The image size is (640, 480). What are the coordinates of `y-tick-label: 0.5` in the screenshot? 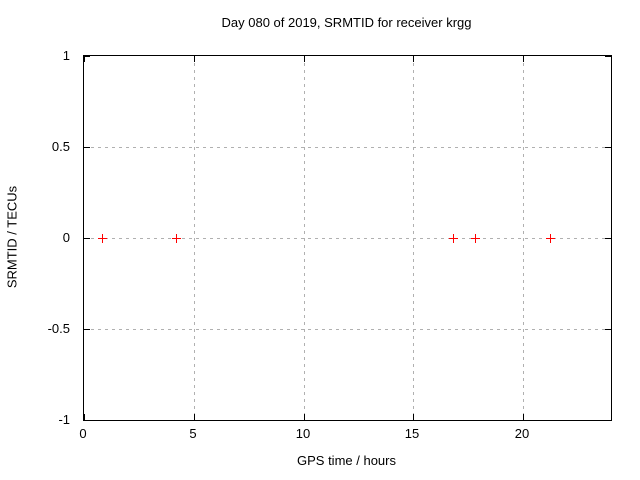 It's located at (60, 146).